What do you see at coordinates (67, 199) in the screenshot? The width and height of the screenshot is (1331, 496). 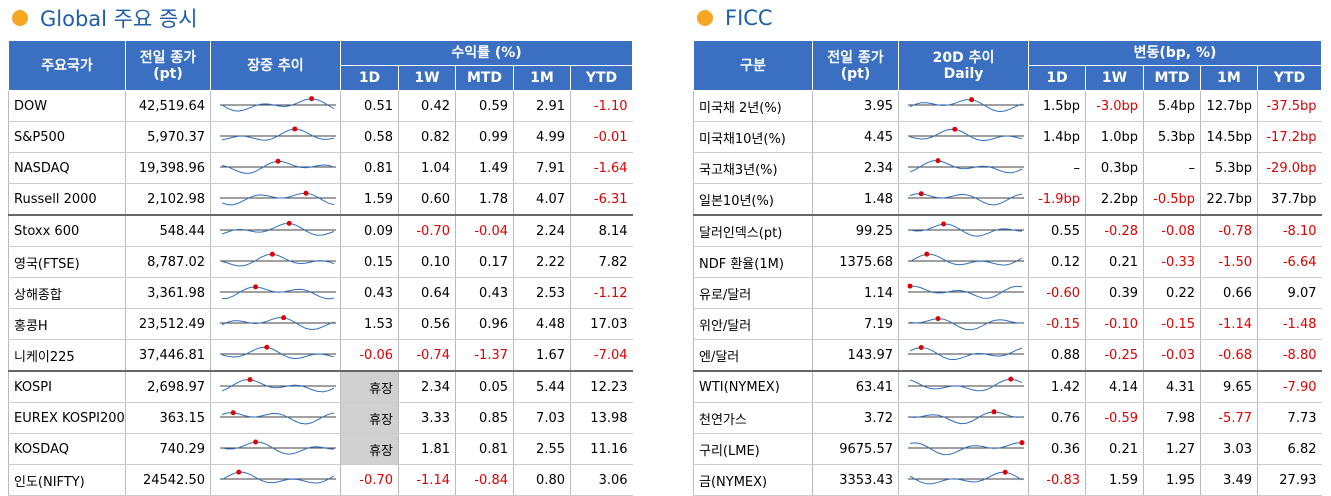 I see `row-label: Russell 2000` at bounding box center [67, 199].